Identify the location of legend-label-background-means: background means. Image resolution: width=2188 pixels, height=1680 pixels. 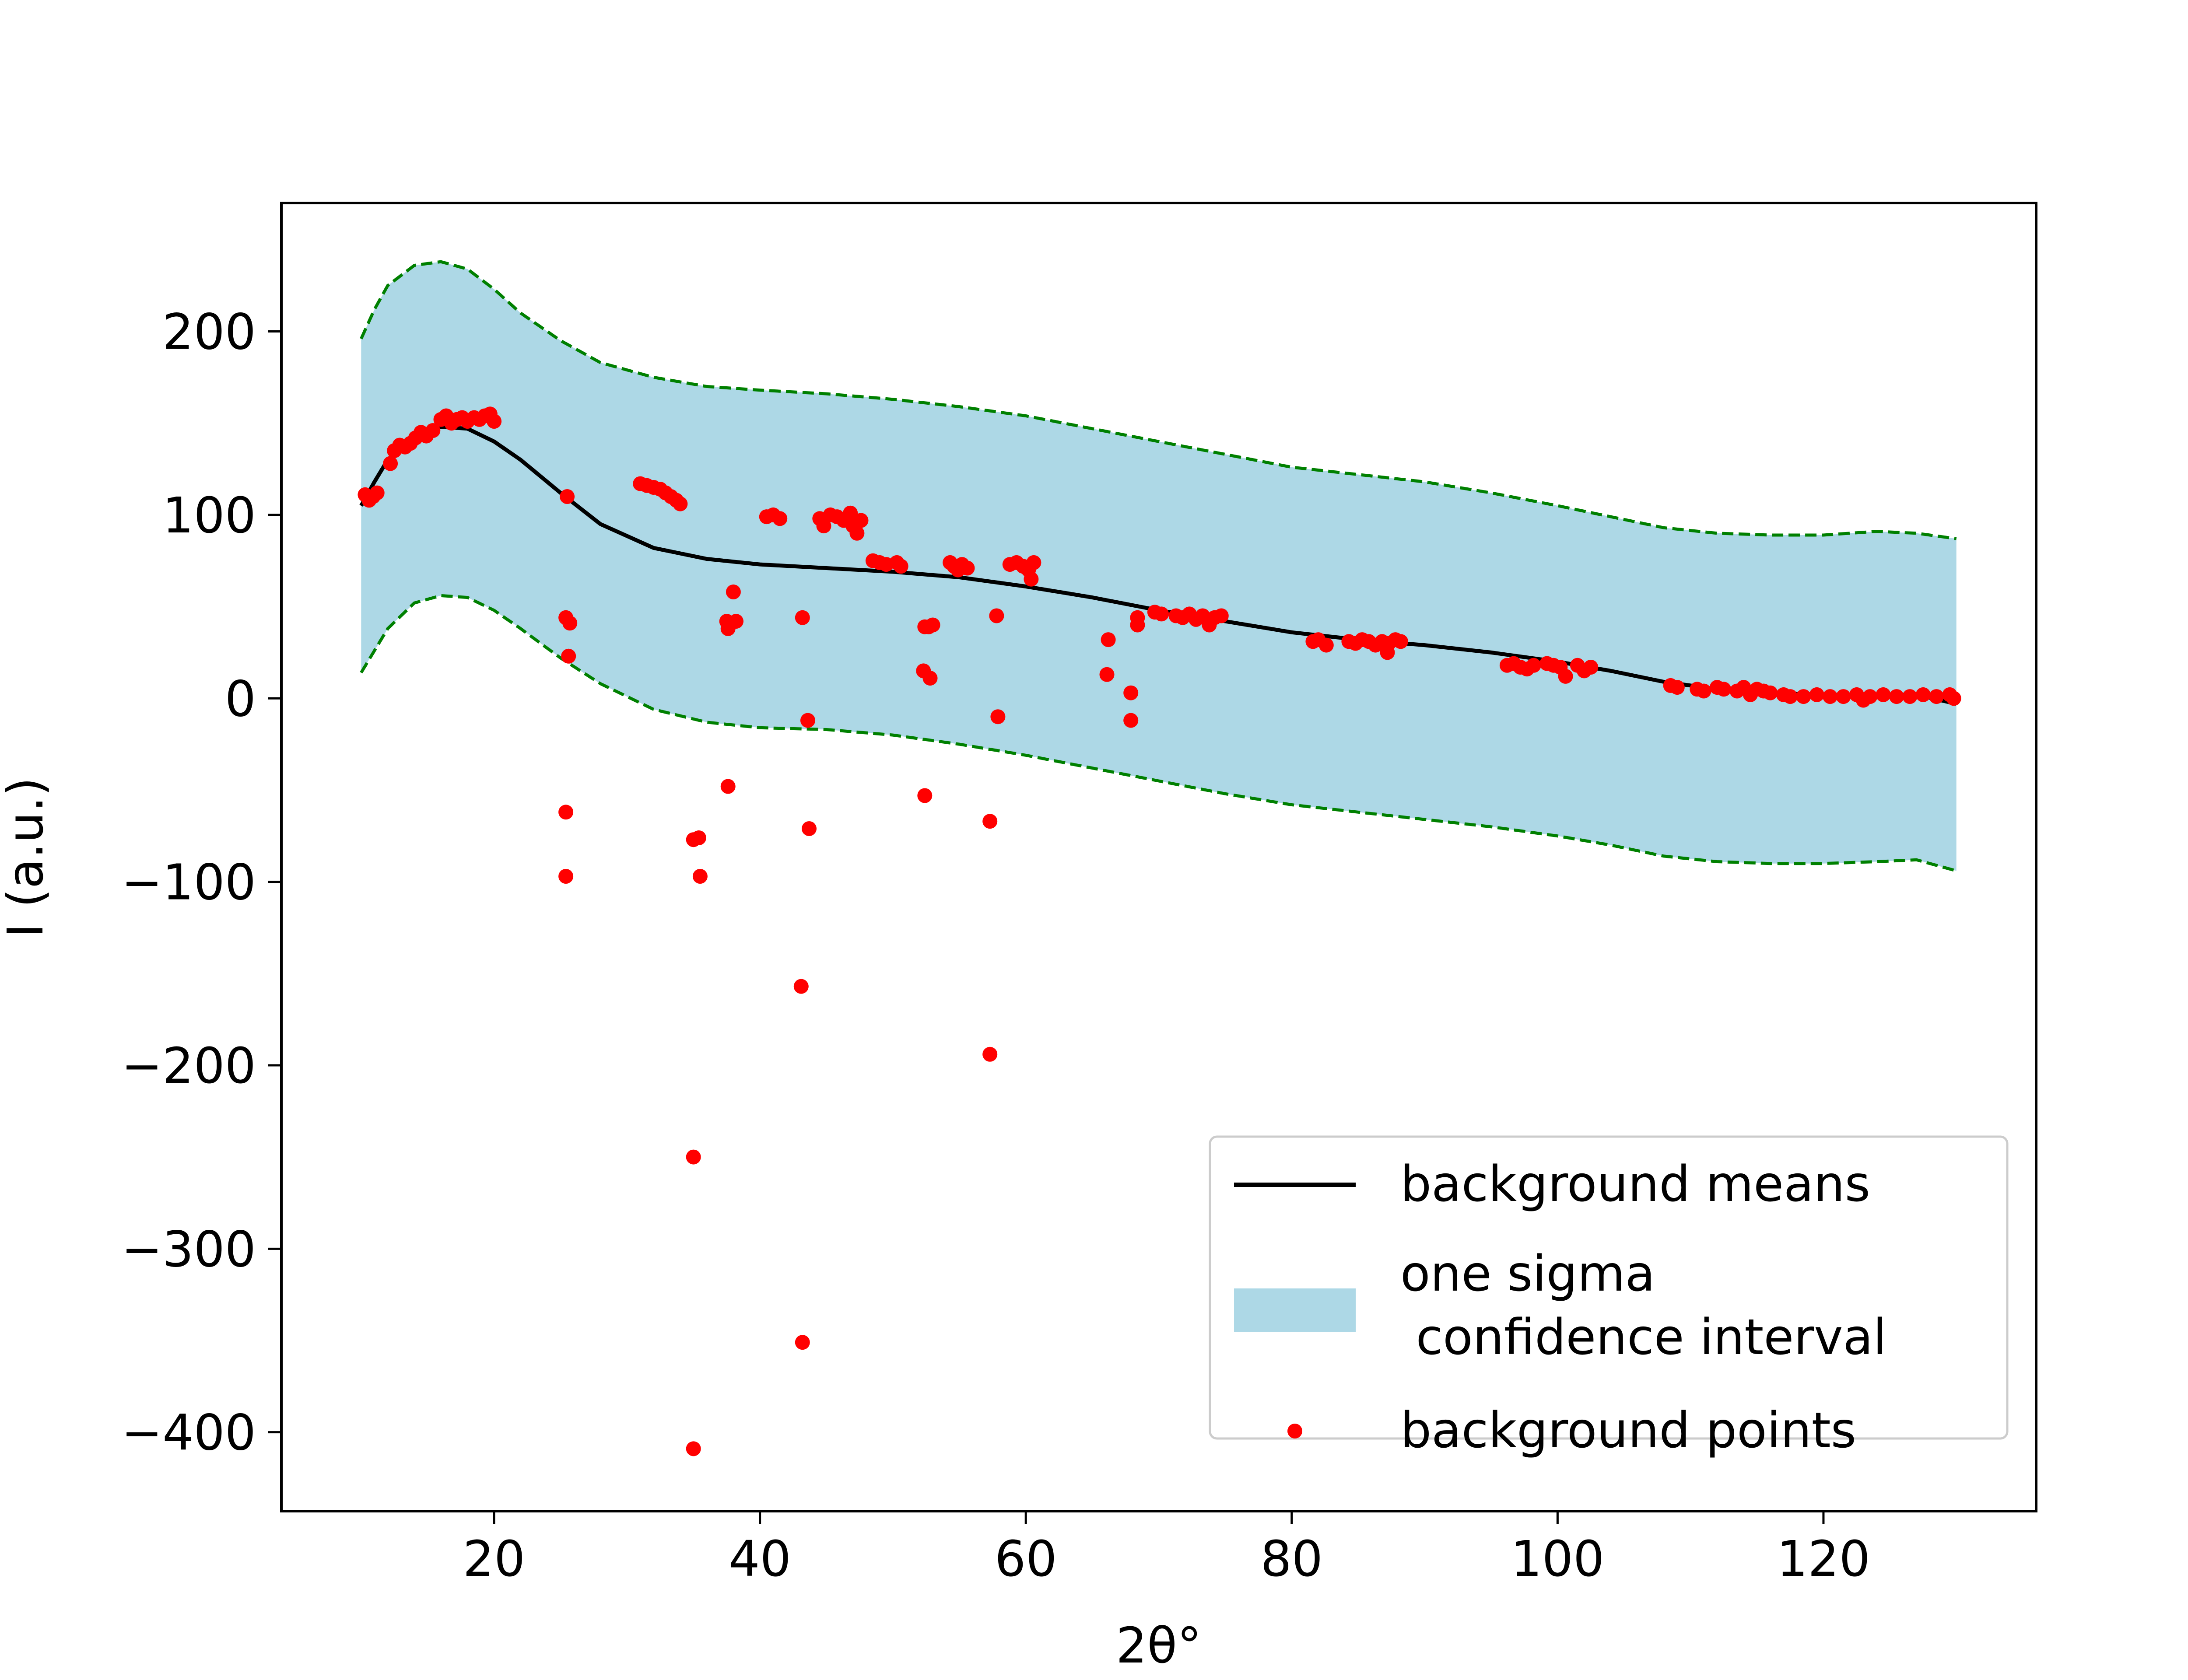
(1635, 1184).